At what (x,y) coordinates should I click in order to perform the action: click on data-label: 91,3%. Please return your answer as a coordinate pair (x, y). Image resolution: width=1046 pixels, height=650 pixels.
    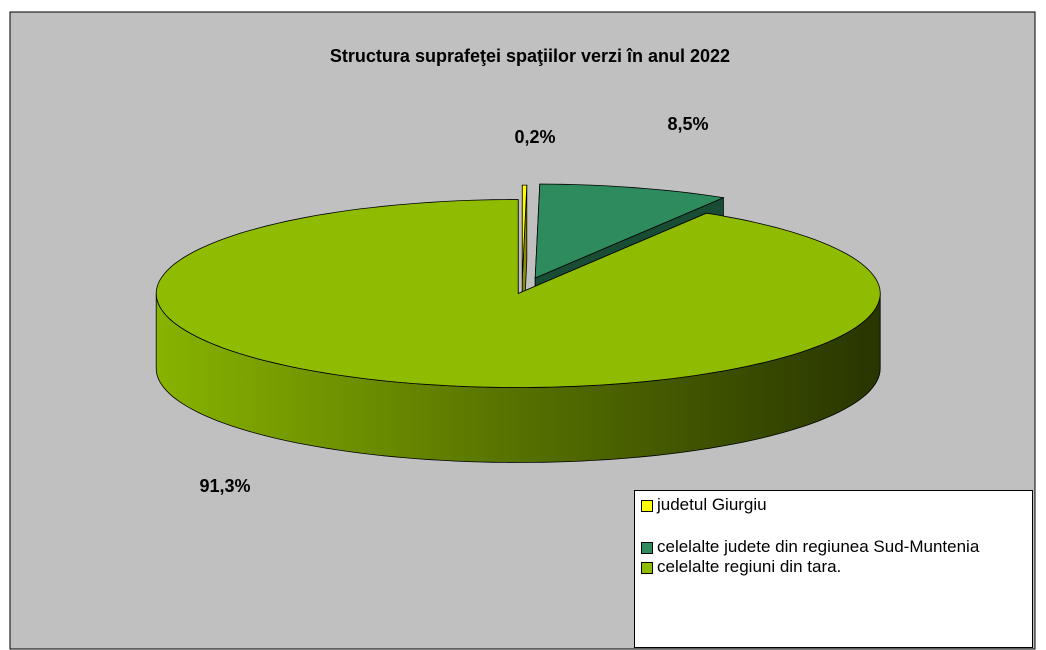
    Looking at the image, I should click on (224, 486).